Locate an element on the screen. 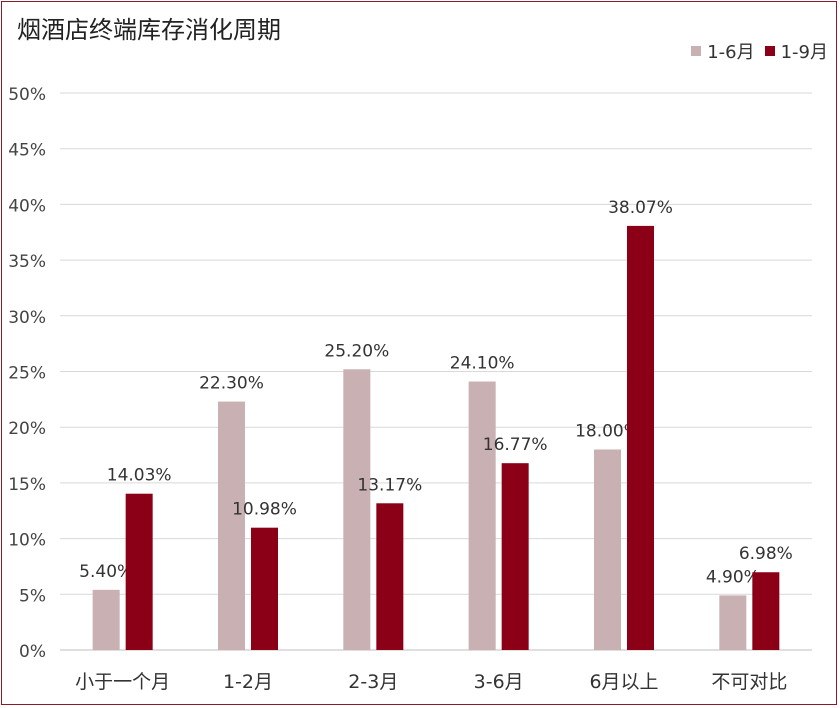 The height and width of the screenshot is (708, 840). y-tick-label: 25% is located at coordinates (27, 374).